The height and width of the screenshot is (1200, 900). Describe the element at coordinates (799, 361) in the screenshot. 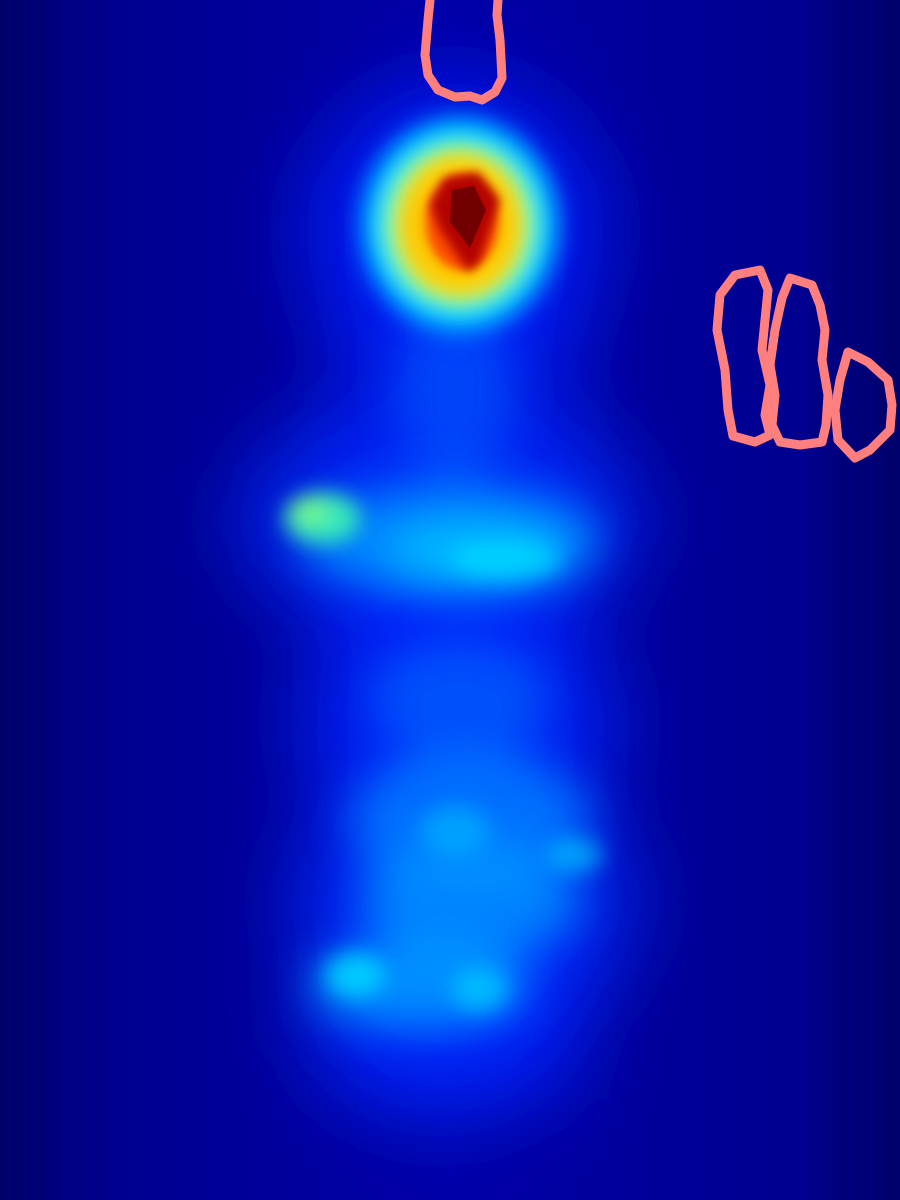

I see `right-contour-middle` at that location.